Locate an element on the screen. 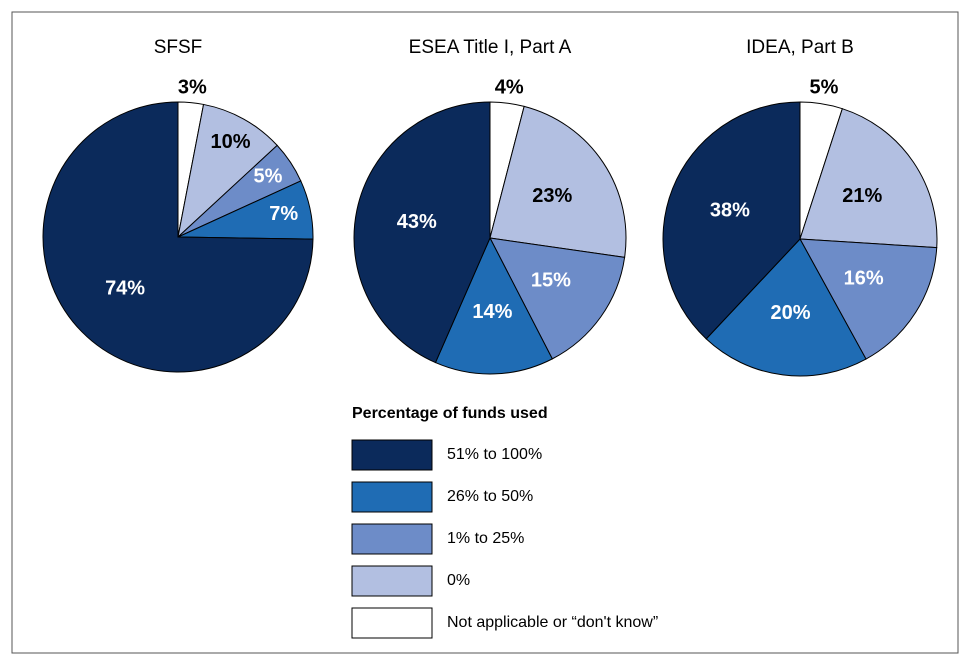 This screenshot has width=970, height=665. data-label: 16% is located at coordinates (864, 279).